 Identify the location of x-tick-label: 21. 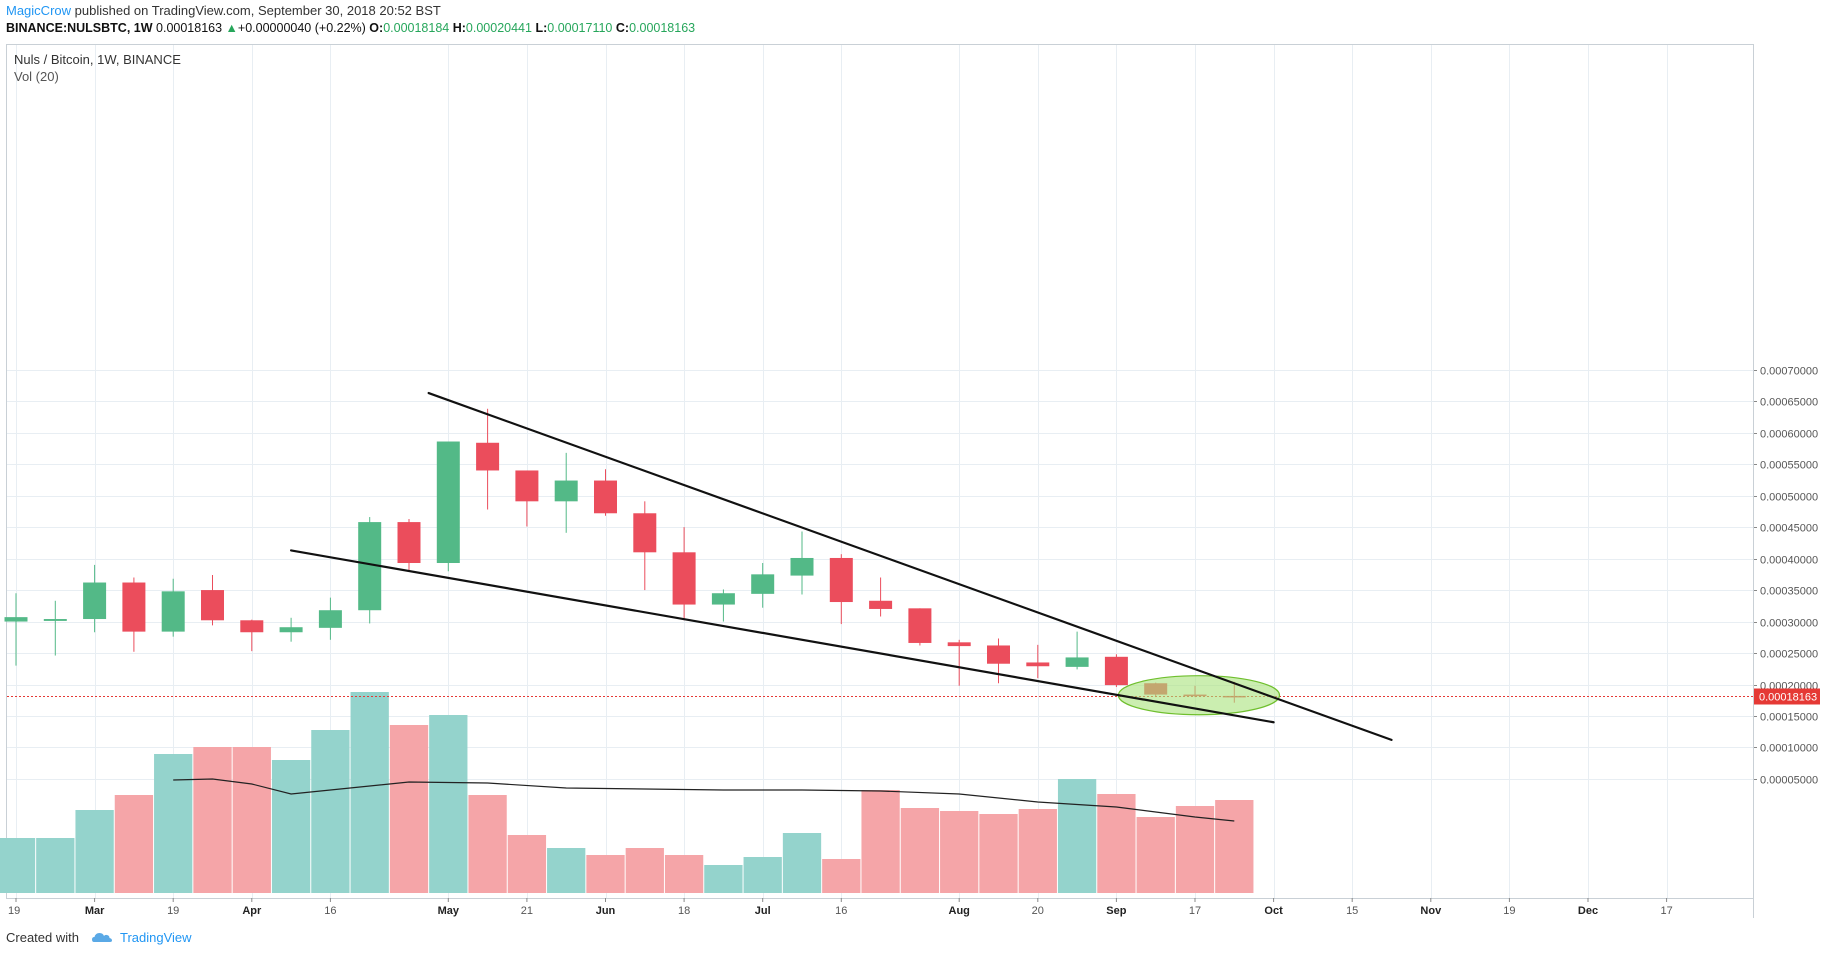
(527, 911).